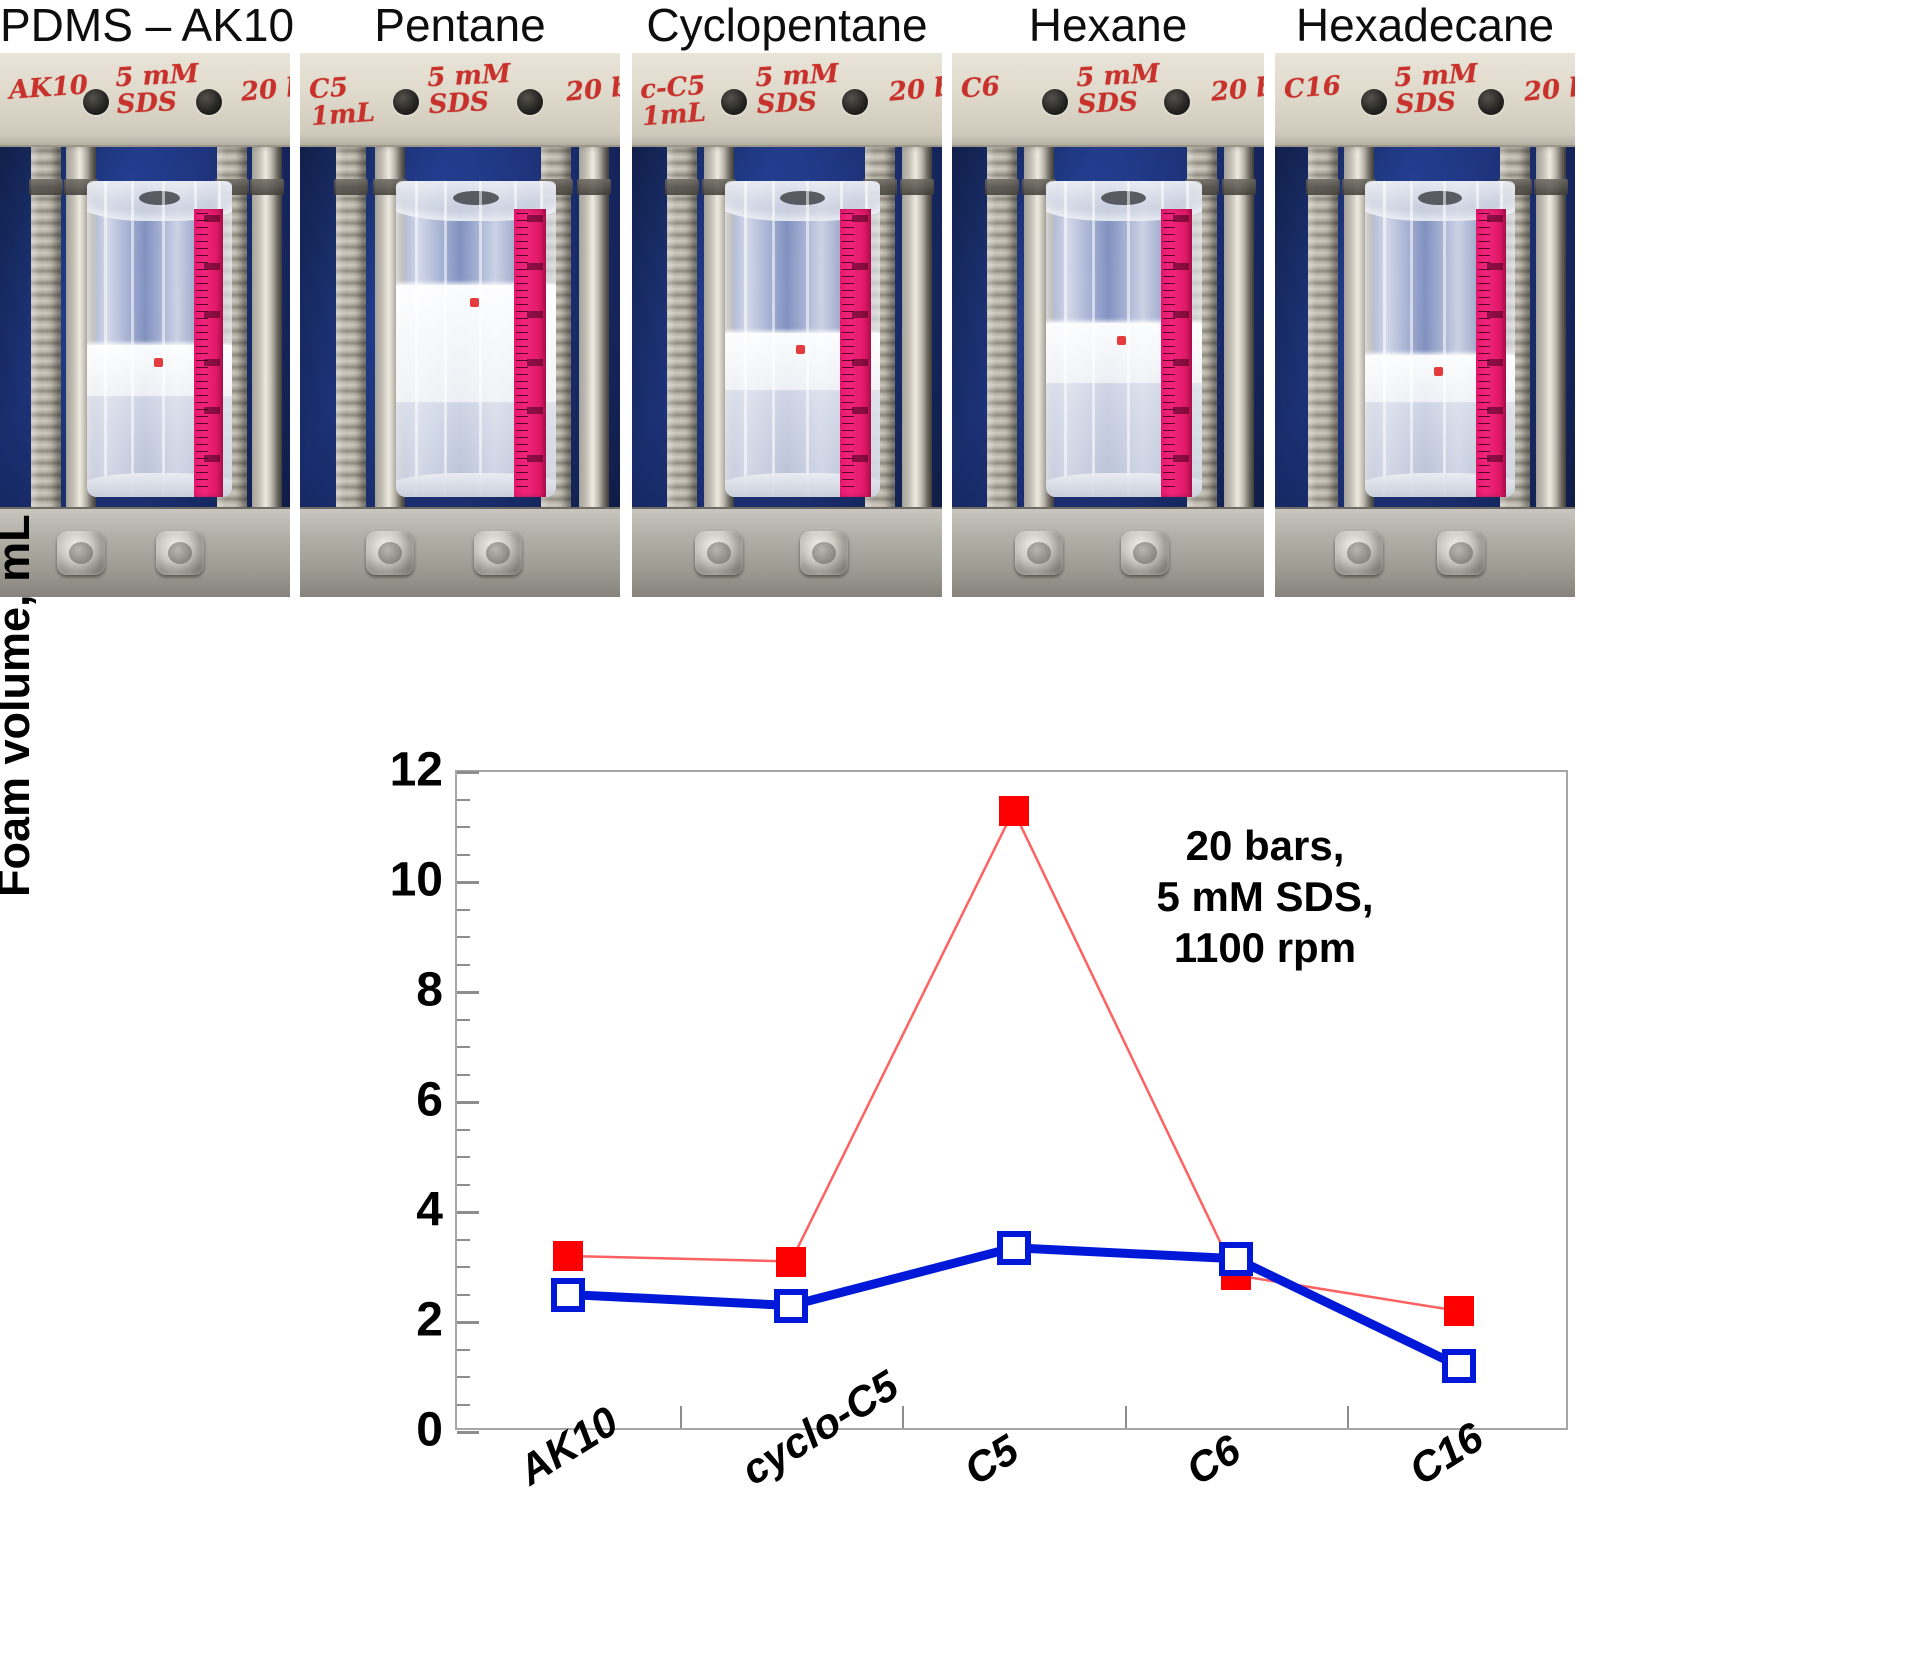 The image size is (1917, 1671). I want to click on photo-panel-title: PDMS – AK10, so click(147, 25).